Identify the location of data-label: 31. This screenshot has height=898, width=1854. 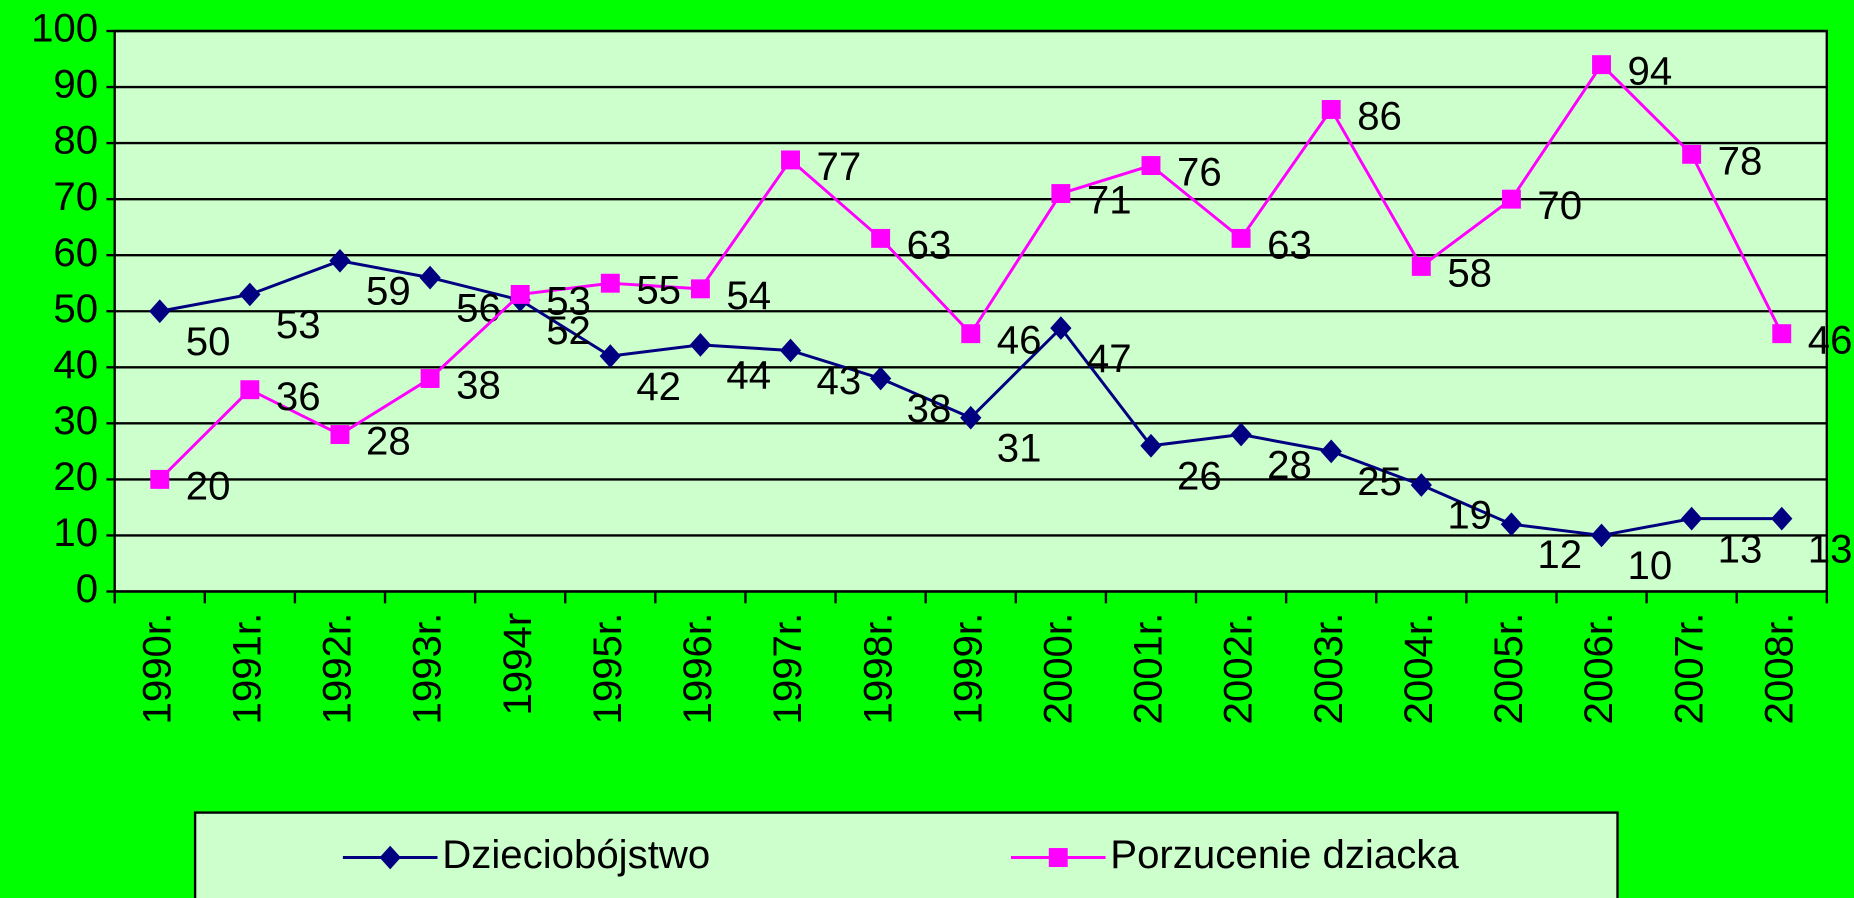
(1019, 447).